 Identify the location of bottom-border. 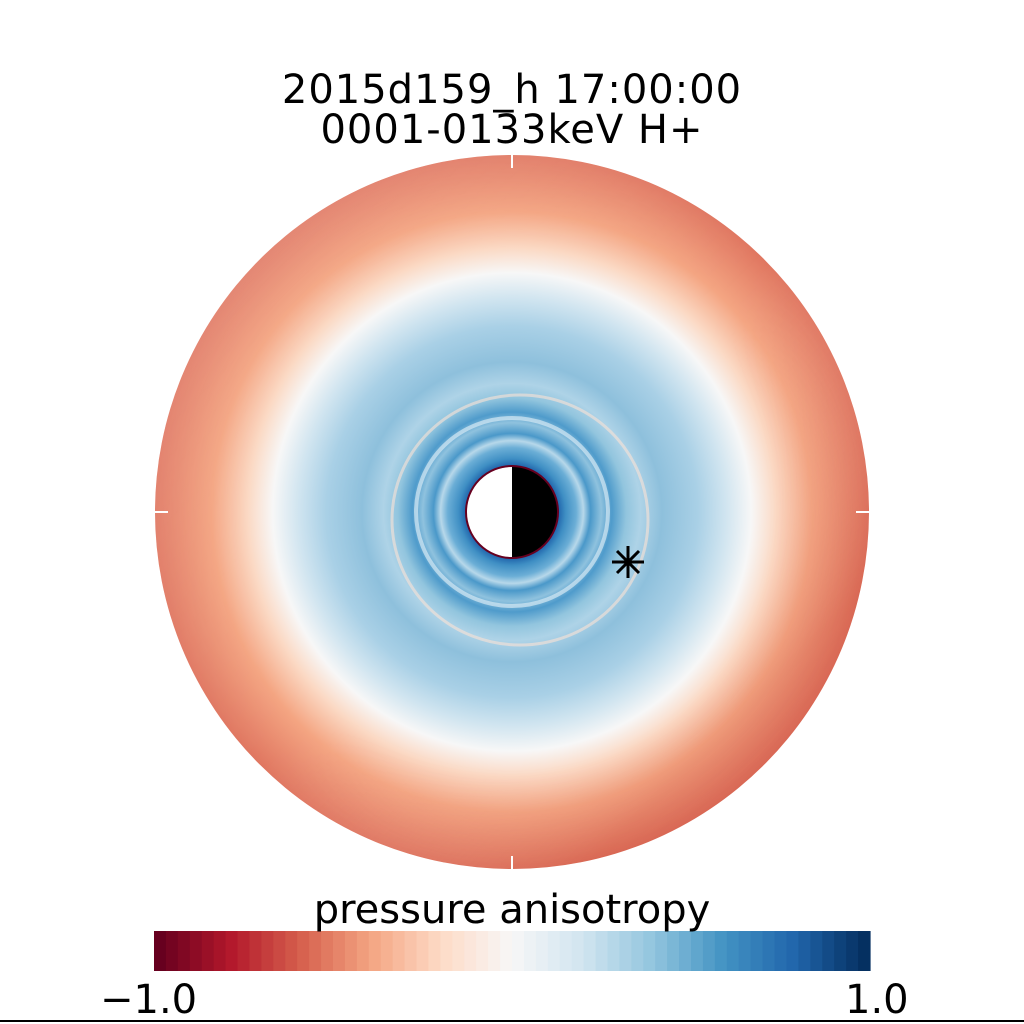
(512, 1021).